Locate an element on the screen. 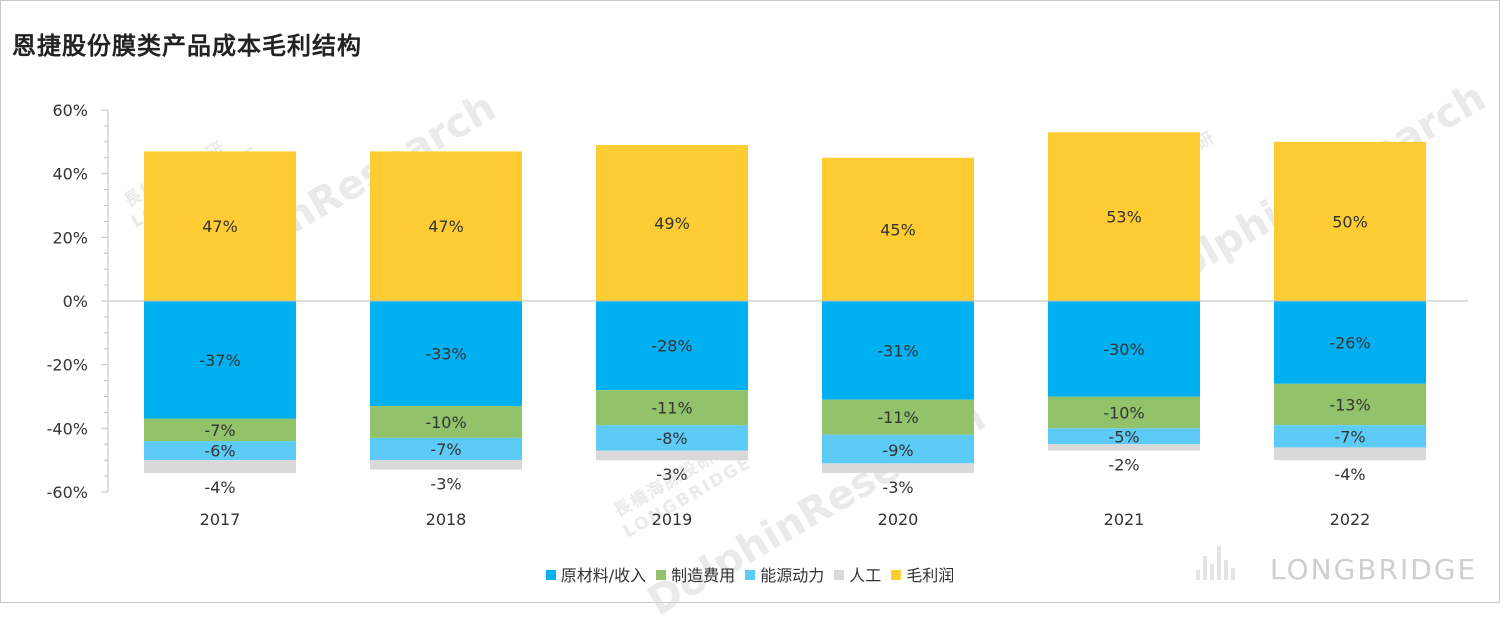 The width and height of the screenshot is (1500, 625). data-label: -33% is located at coordinates (445, 354).